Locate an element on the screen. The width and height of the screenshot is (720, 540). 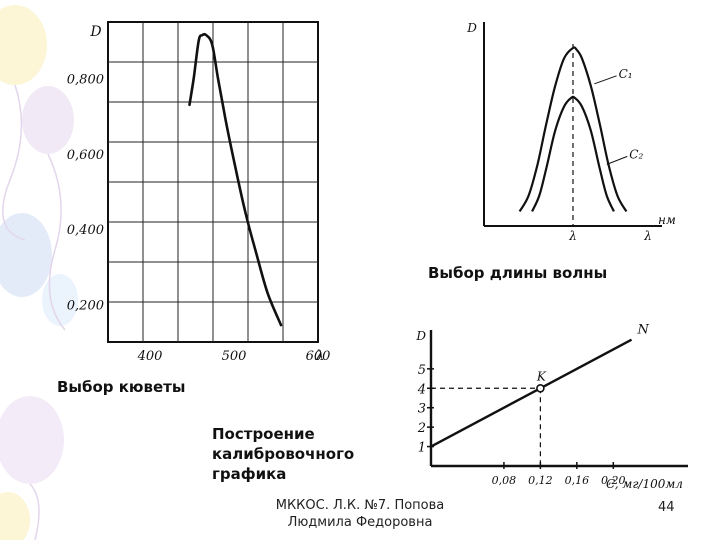
caption-calibration-line: калибровочного is located at coordinates (283, 454).